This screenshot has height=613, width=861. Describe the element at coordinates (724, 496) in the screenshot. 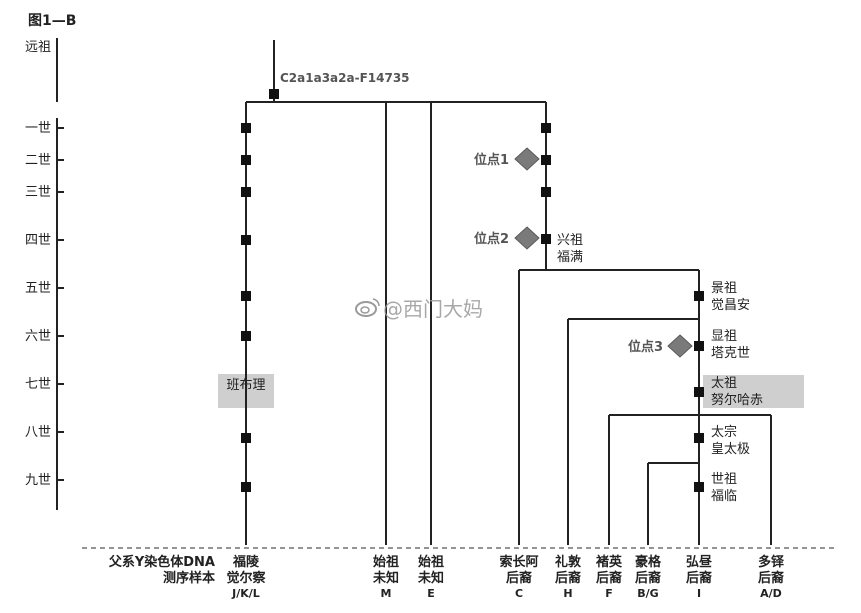

I see `svg-text: 福临` at that location.